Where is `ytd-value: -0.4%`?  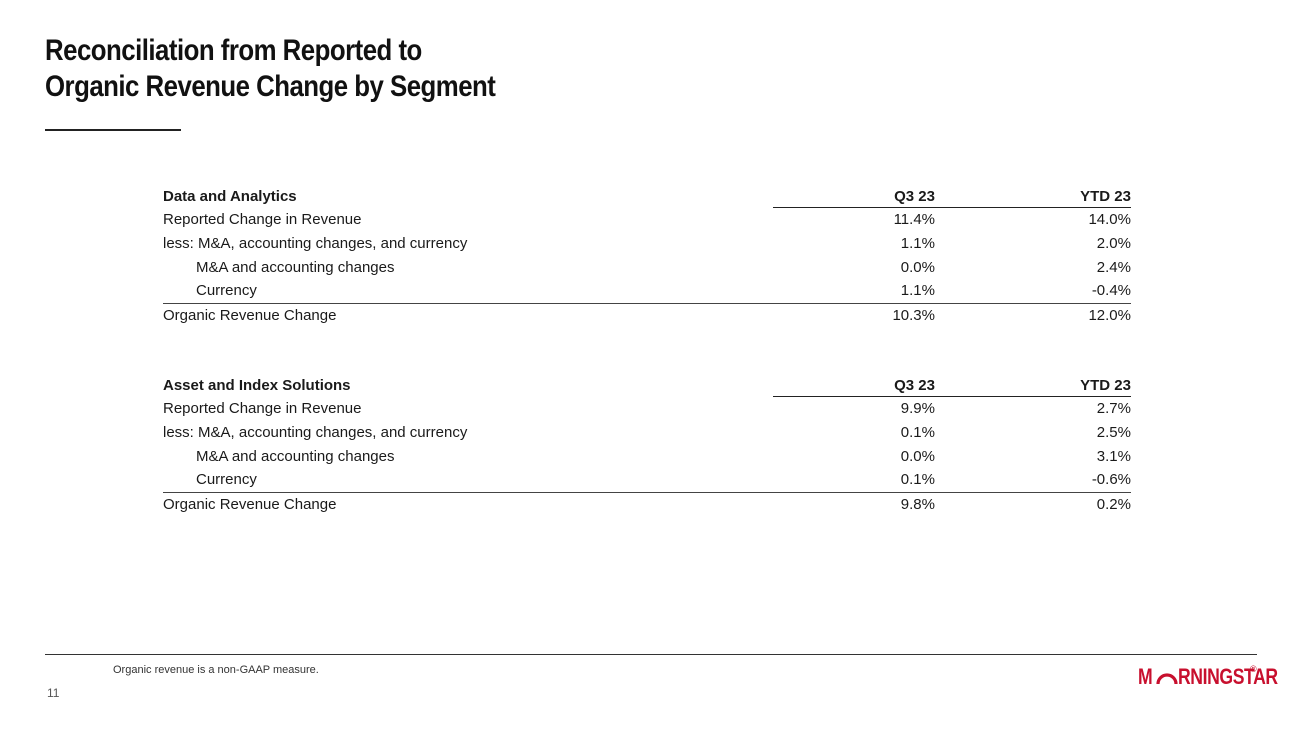
ytd-value: -0.4% is located at coordinates (1111, 291).